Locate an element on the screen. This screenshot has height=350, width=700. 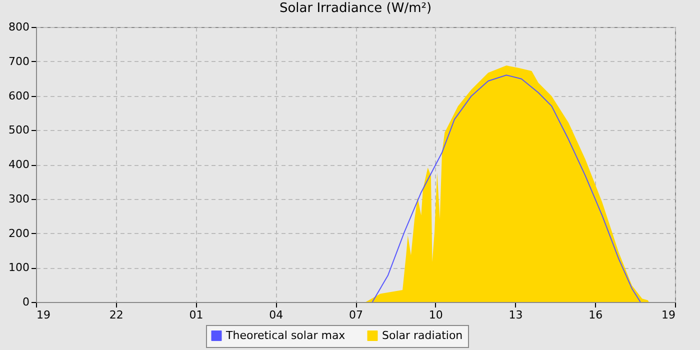
legend-label: Theoretical solar max is located at coordinates (285, 335).